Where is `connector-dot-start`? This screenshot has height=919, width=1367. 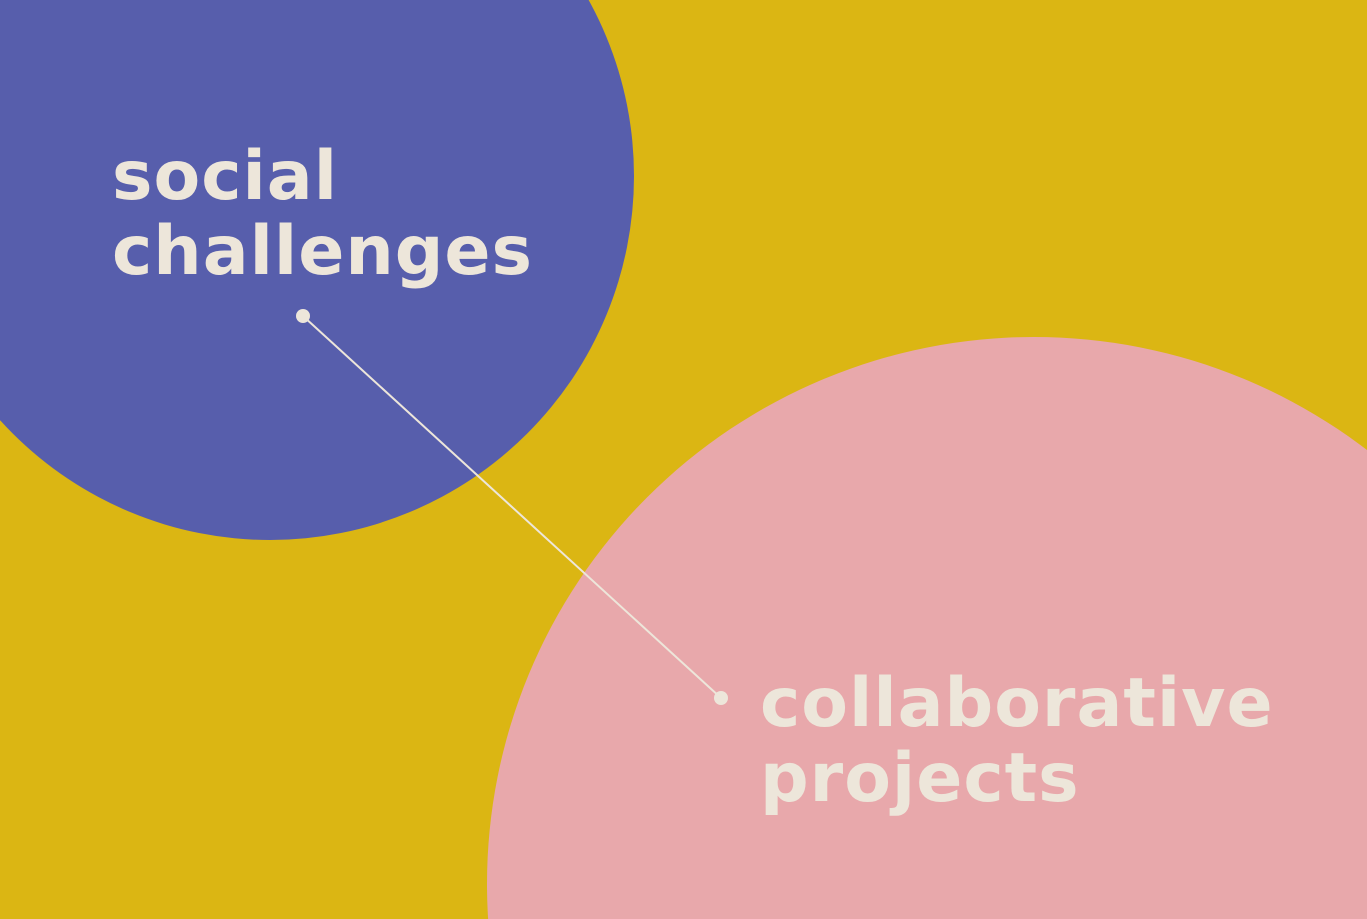 connector-dot-start is located at coordinates (303, 316).